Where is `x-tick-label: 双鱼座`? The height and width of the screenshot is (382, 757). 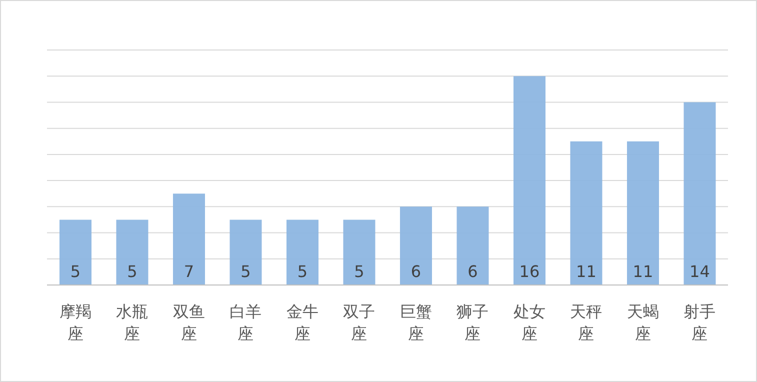
x-tick-label: 双鱼座 is located at coordinates (188, 322).